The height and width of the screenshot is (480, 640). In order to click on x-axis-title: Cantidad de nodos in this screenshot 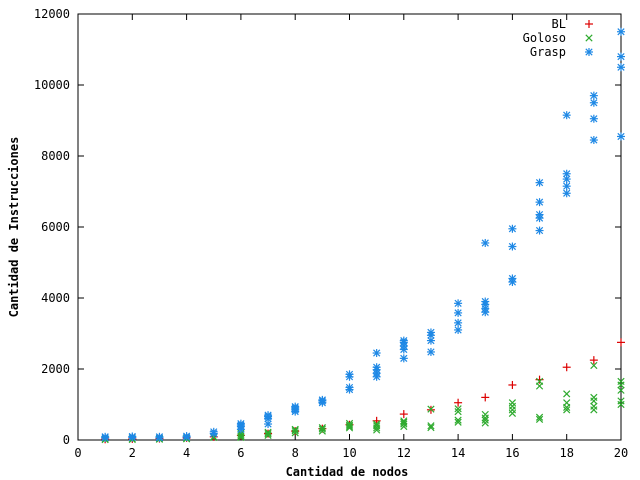, I will do `click(347, 472)`.